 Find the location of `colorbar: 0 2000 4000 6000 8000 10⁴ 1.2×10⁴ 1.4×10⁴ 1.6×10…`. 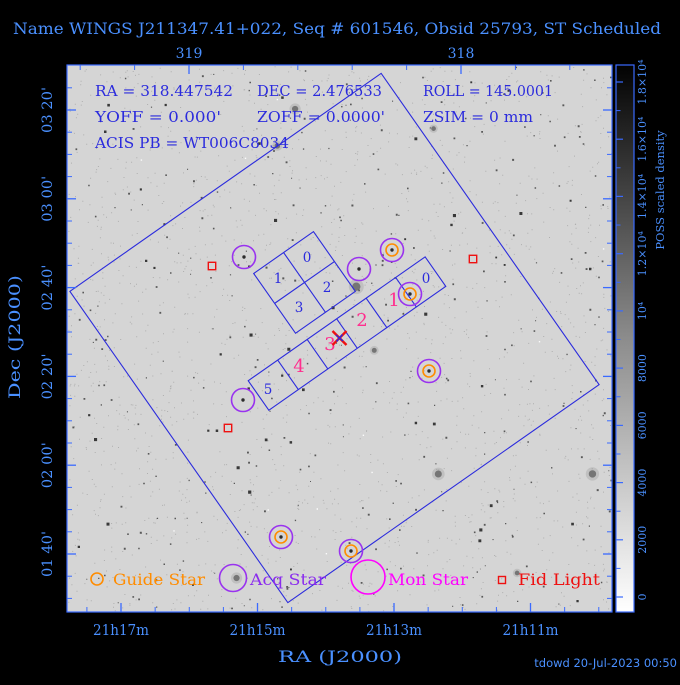

colorbar: 0 2000 4000 6000 8000 10⁴ 1.2×10⁴ 1.4×10⁴ 1.6×10… is located at coordinates (641, 336).